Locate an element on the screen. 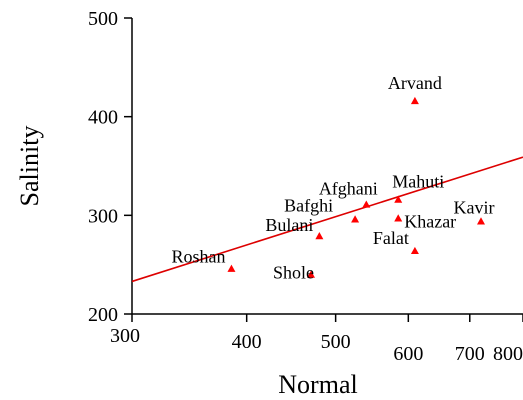  x-tick-label: 300 is located at coordinates (125, 336).